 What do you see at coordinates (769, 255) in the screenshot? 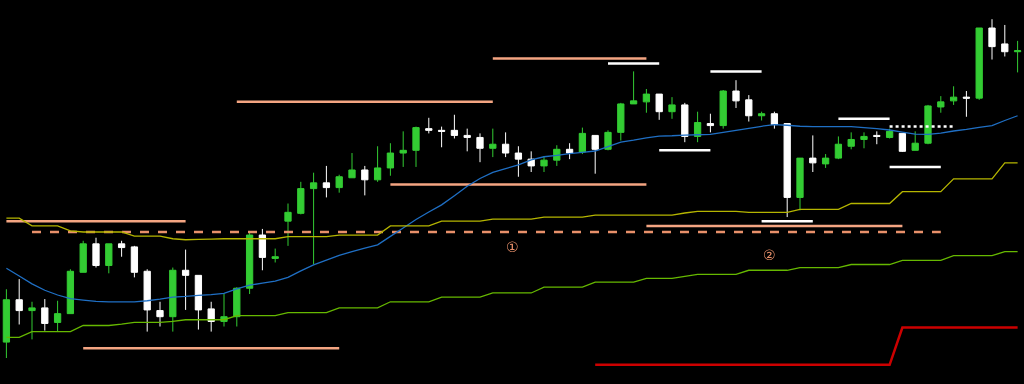
I see `annotation: ②` at bounding box center [769, 255].